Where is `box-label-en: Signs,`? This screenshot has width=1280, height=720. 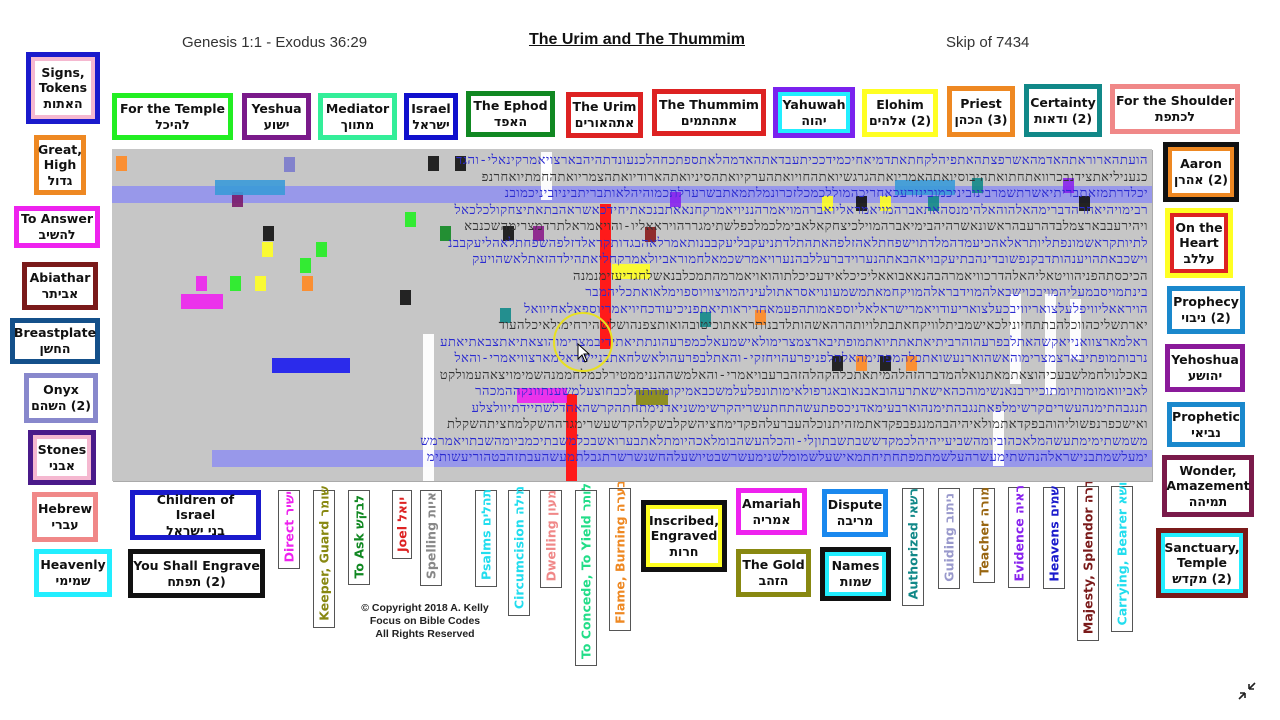 box-label-en: Signs, is located at coordinates (63, 72).